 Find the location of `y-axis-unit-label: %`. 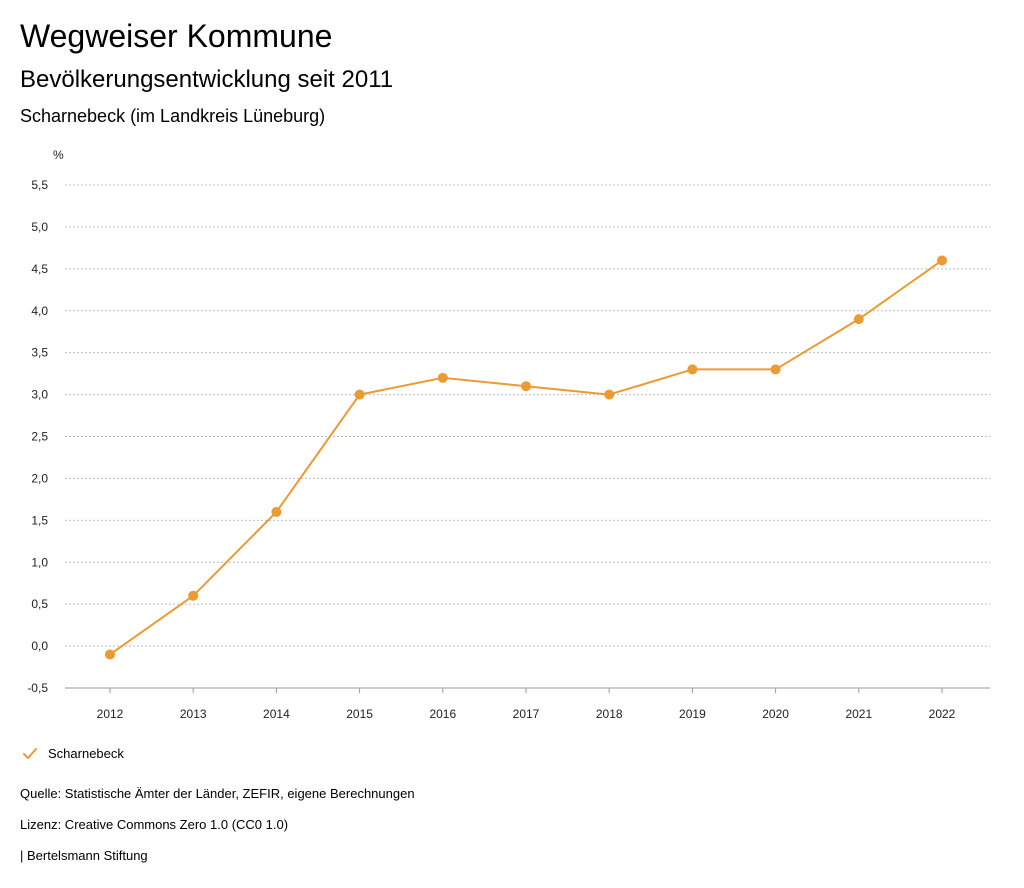

y-axis-unit-label: % is located at coordinates (58, 155).